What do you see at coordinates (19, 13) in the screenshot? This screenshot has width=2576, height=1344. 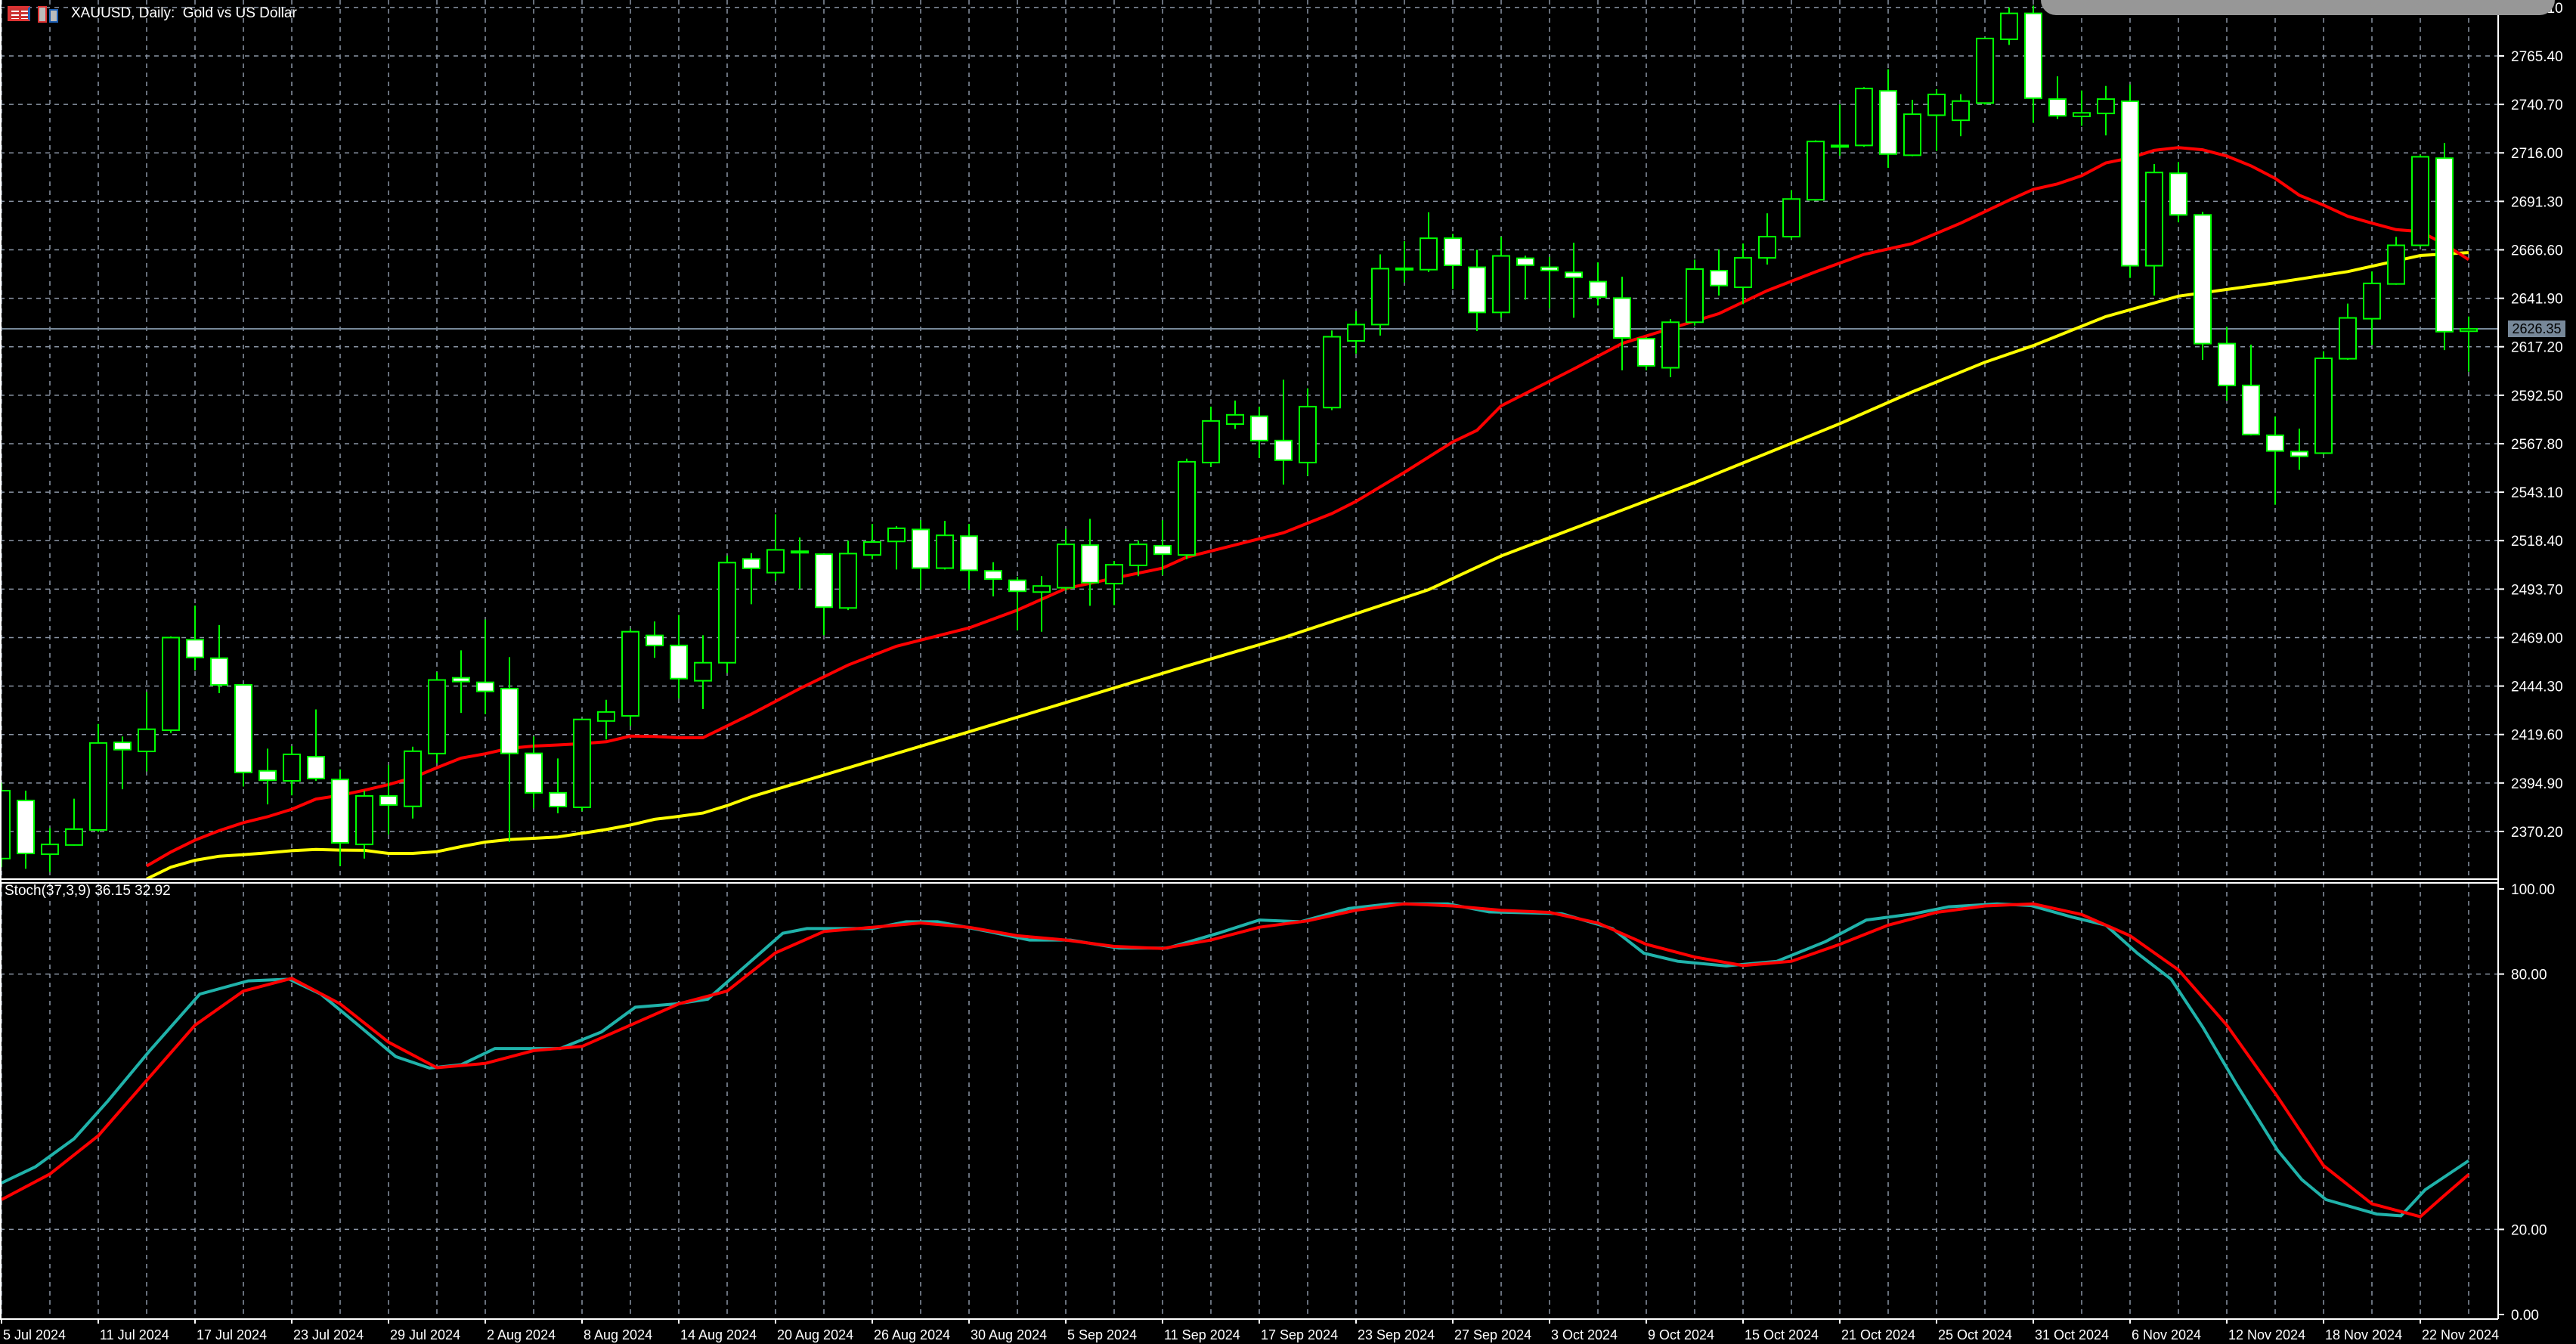 I see `market-watch-icon` at bounding box center [19, 13].